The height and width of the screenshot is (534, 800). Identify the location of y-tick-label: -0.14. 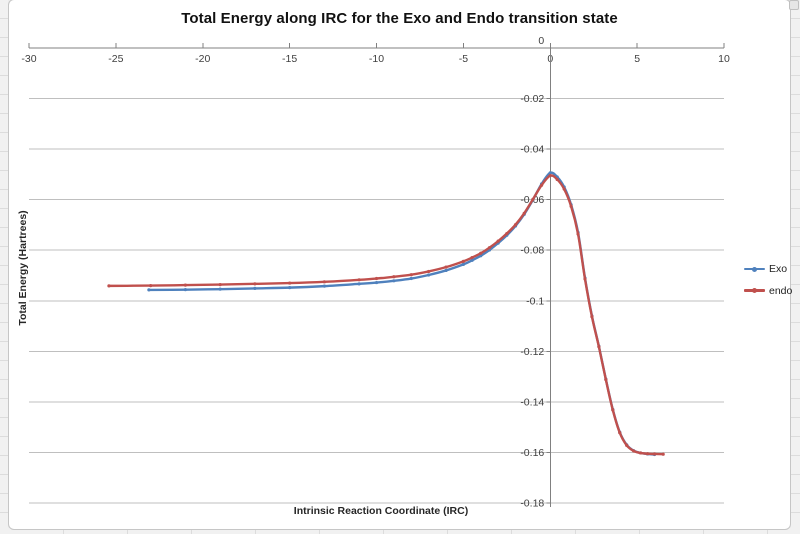
(532, 402).